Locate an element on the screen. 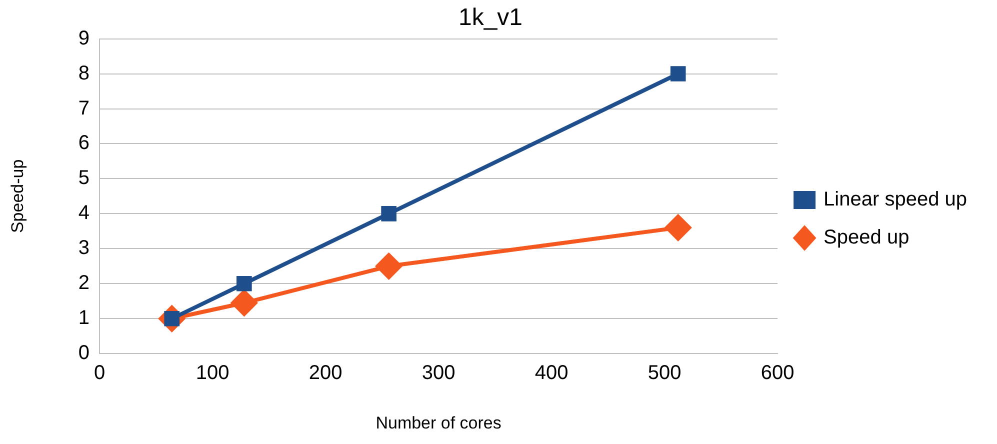 The image size is (997, 444). y-tick-label: 8 is located at coordinates (84, 73).